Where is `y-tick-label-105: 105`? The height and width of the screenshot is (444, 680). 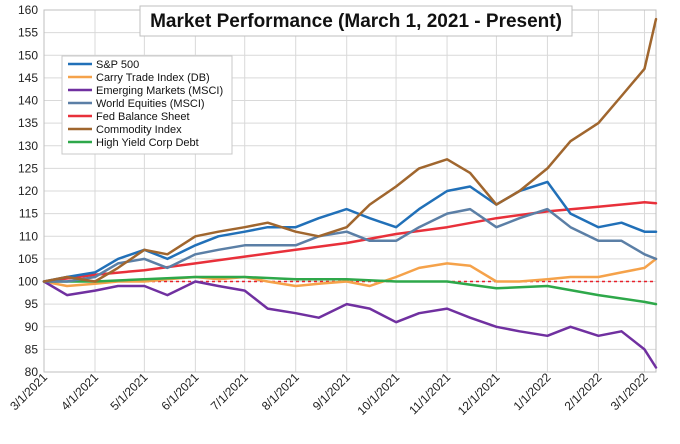 y-tick-label-105: 105 is located at coordinates (28, 259).